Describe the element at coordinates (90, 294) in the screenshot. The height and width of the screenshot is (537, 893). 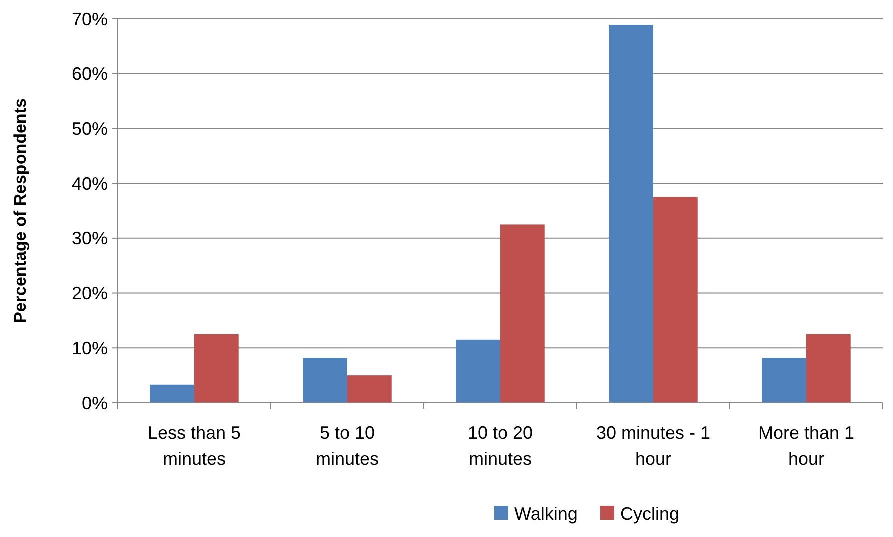
I see `y-tick-label: 20%` at that location.